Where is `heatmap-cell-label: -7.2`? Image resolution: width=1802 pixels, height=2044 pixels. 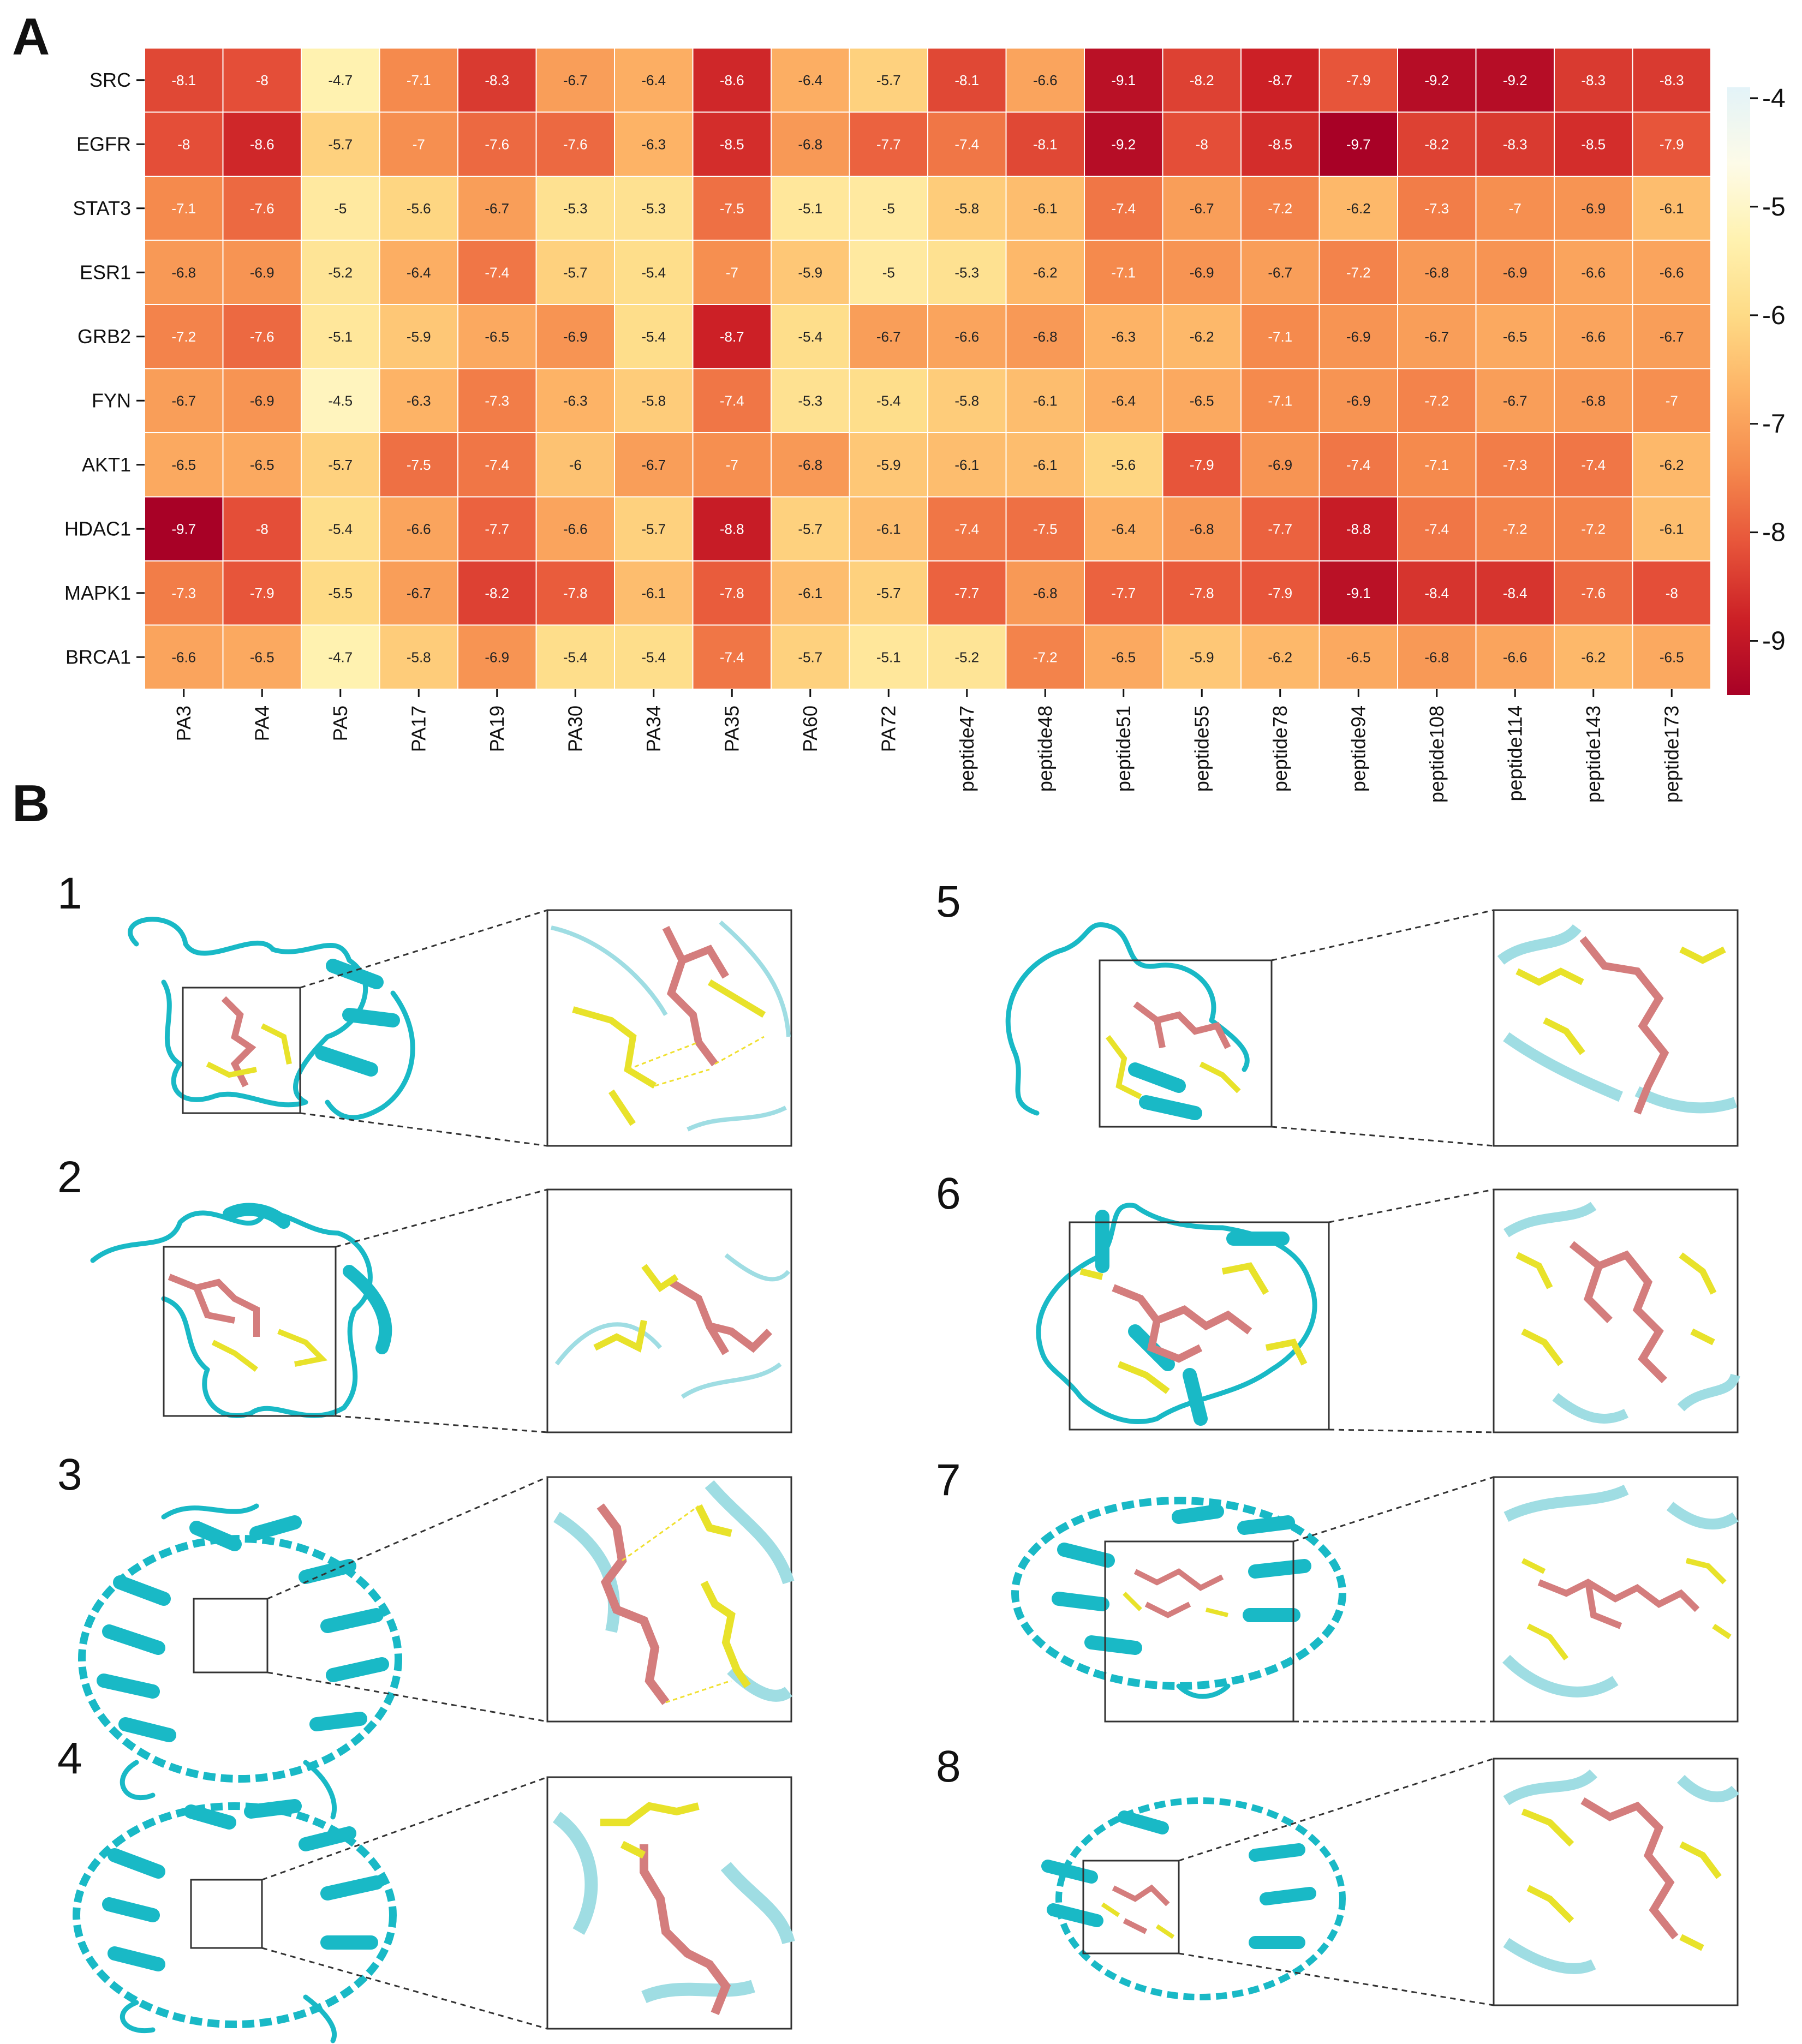
heatmap-cell-label: -7.2 is located at coordinates (1436, 401).